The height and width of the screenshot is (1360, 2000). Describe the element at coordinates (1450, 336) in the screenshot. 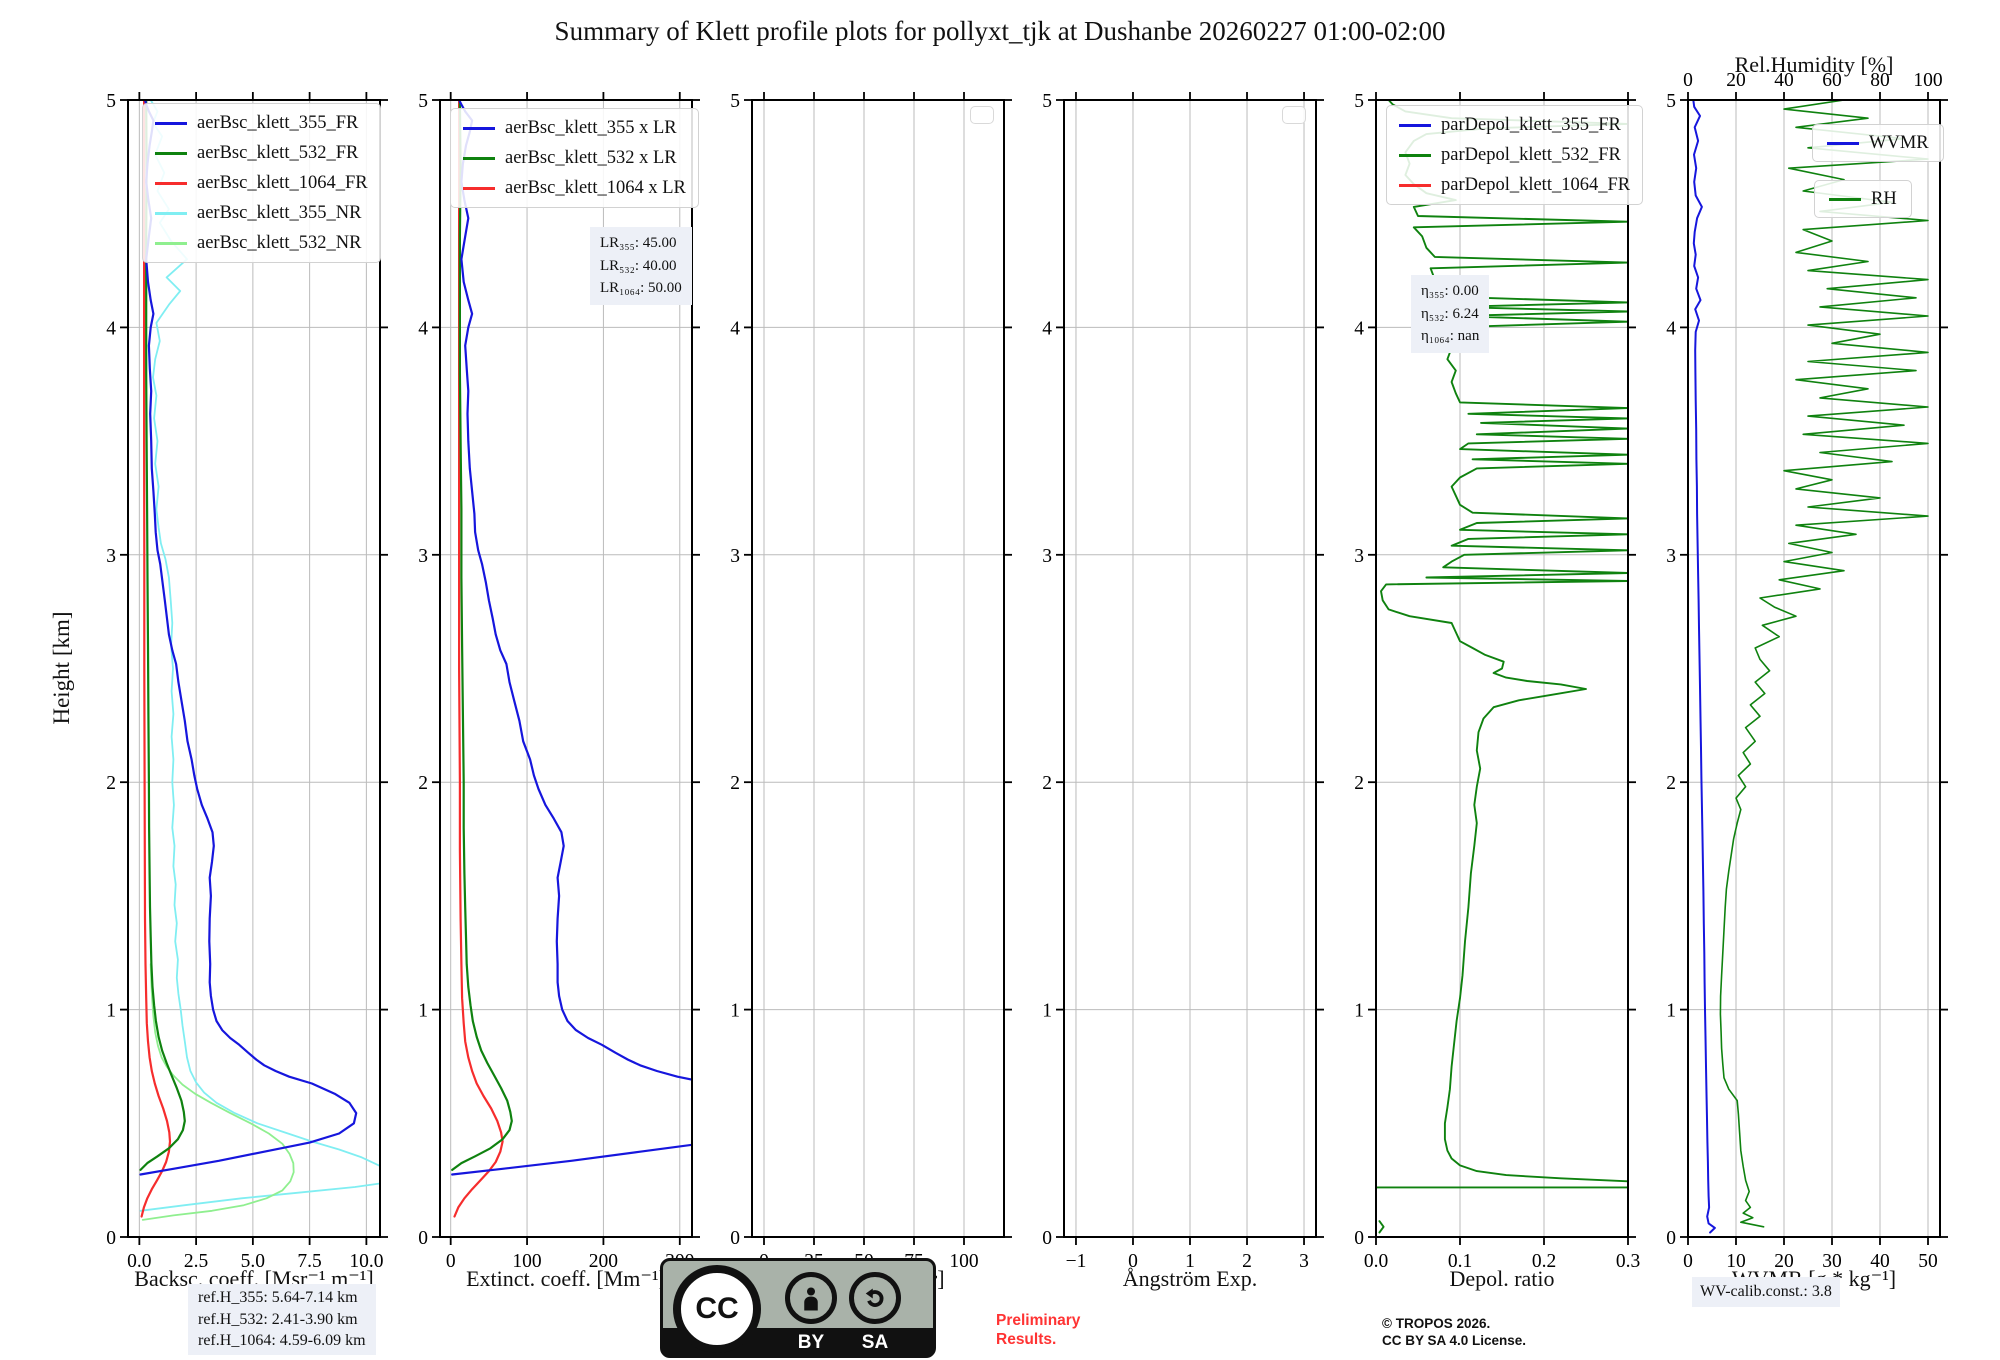

I see `info-box-line: η₁₀₆₄: nan` at that location.